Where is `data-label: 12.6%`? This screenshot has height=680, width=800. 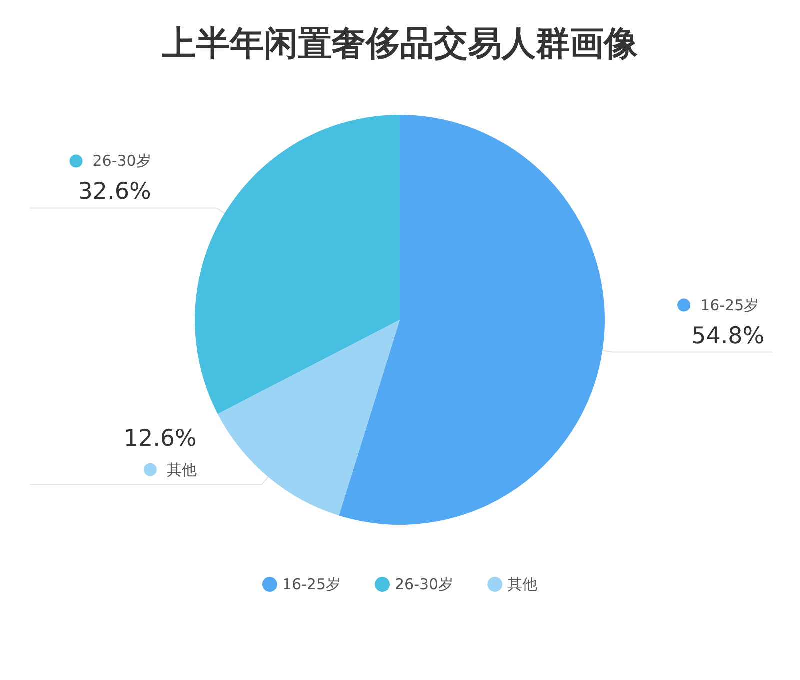
data-label: 12.6% is located at coordinates (160, 439).